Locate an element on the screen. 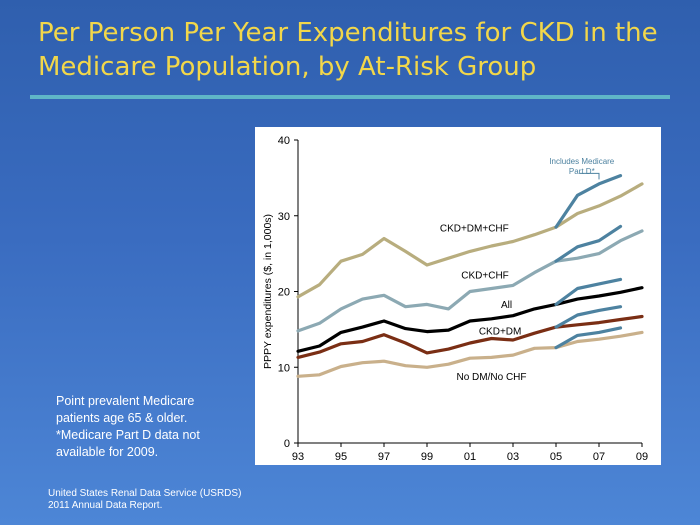  x-tick-label: 09 is located at coordinates (642, 457).